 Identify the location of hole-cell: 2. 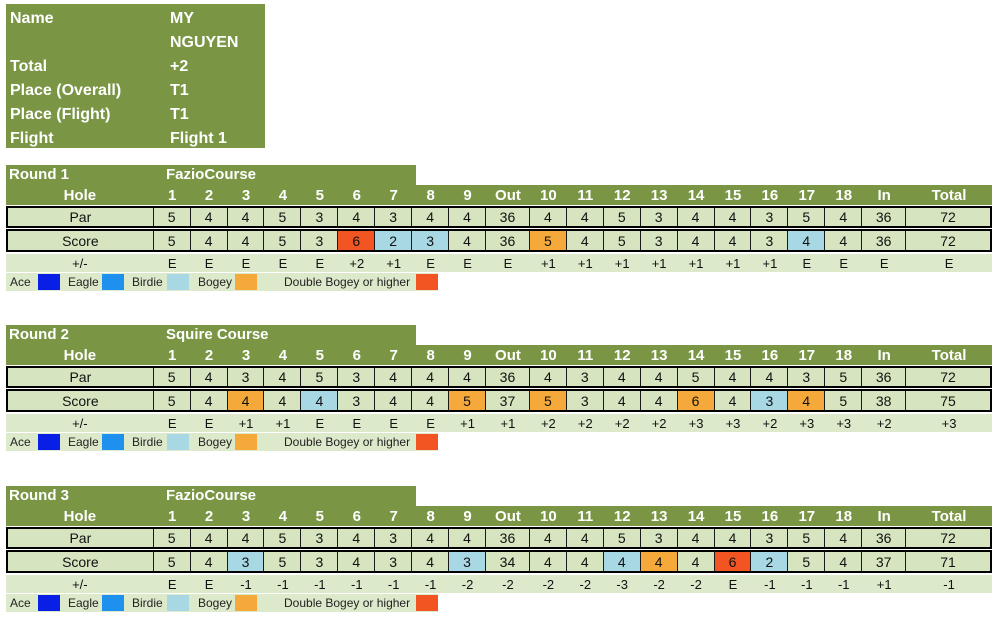
(209, 355).